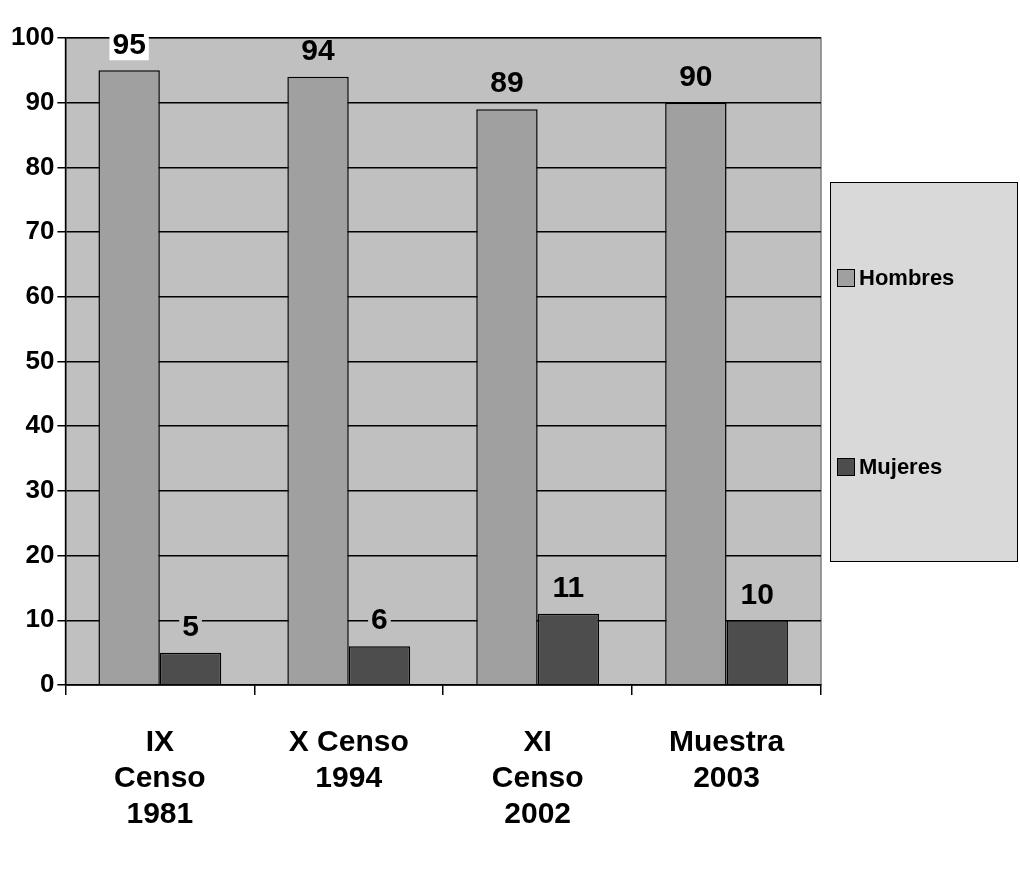 Image resolution: width=1020 pixels, height=875 pixels. What do you see at coordinates (907, 277) in the screenshot?
I see `legend-label: Hombres` at bounding box center [907, 277].